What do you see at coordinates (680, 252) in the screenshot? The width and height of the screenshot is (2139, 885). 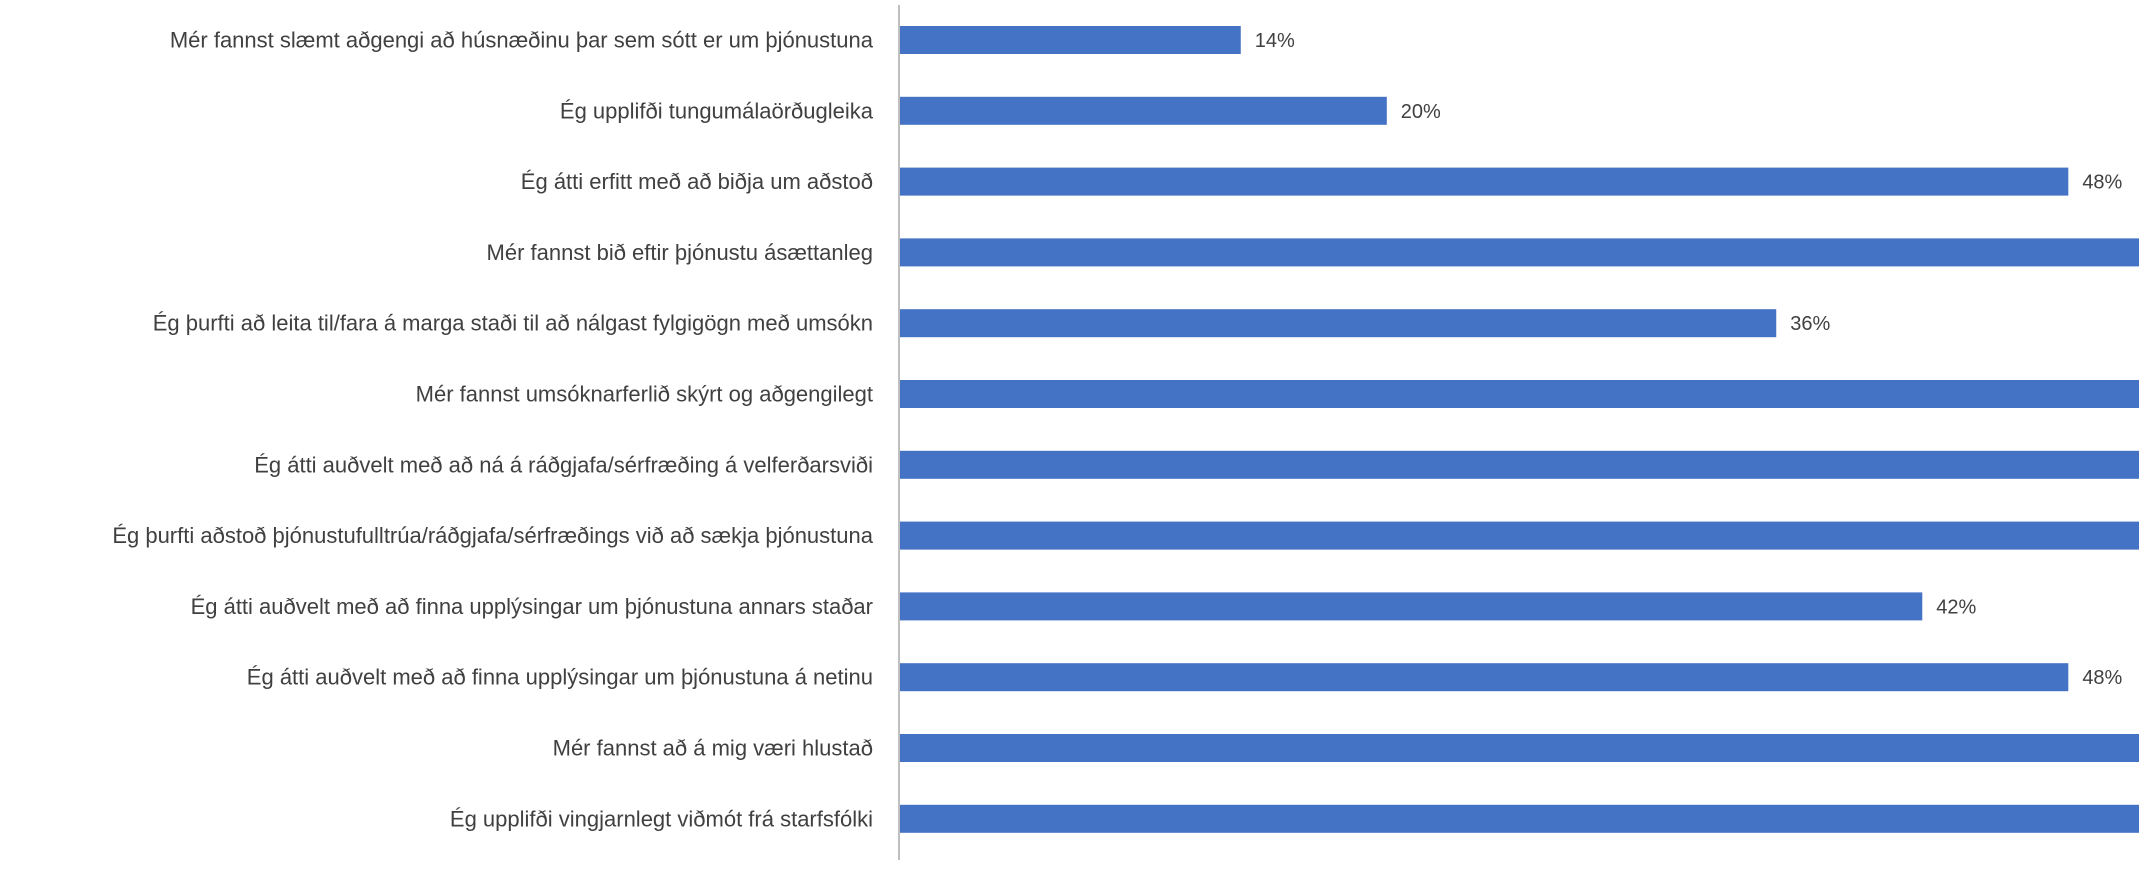 I see `category-label: Mér fannst bið eftir þjónustu ásættanleg` at bounding box center [680, 252].